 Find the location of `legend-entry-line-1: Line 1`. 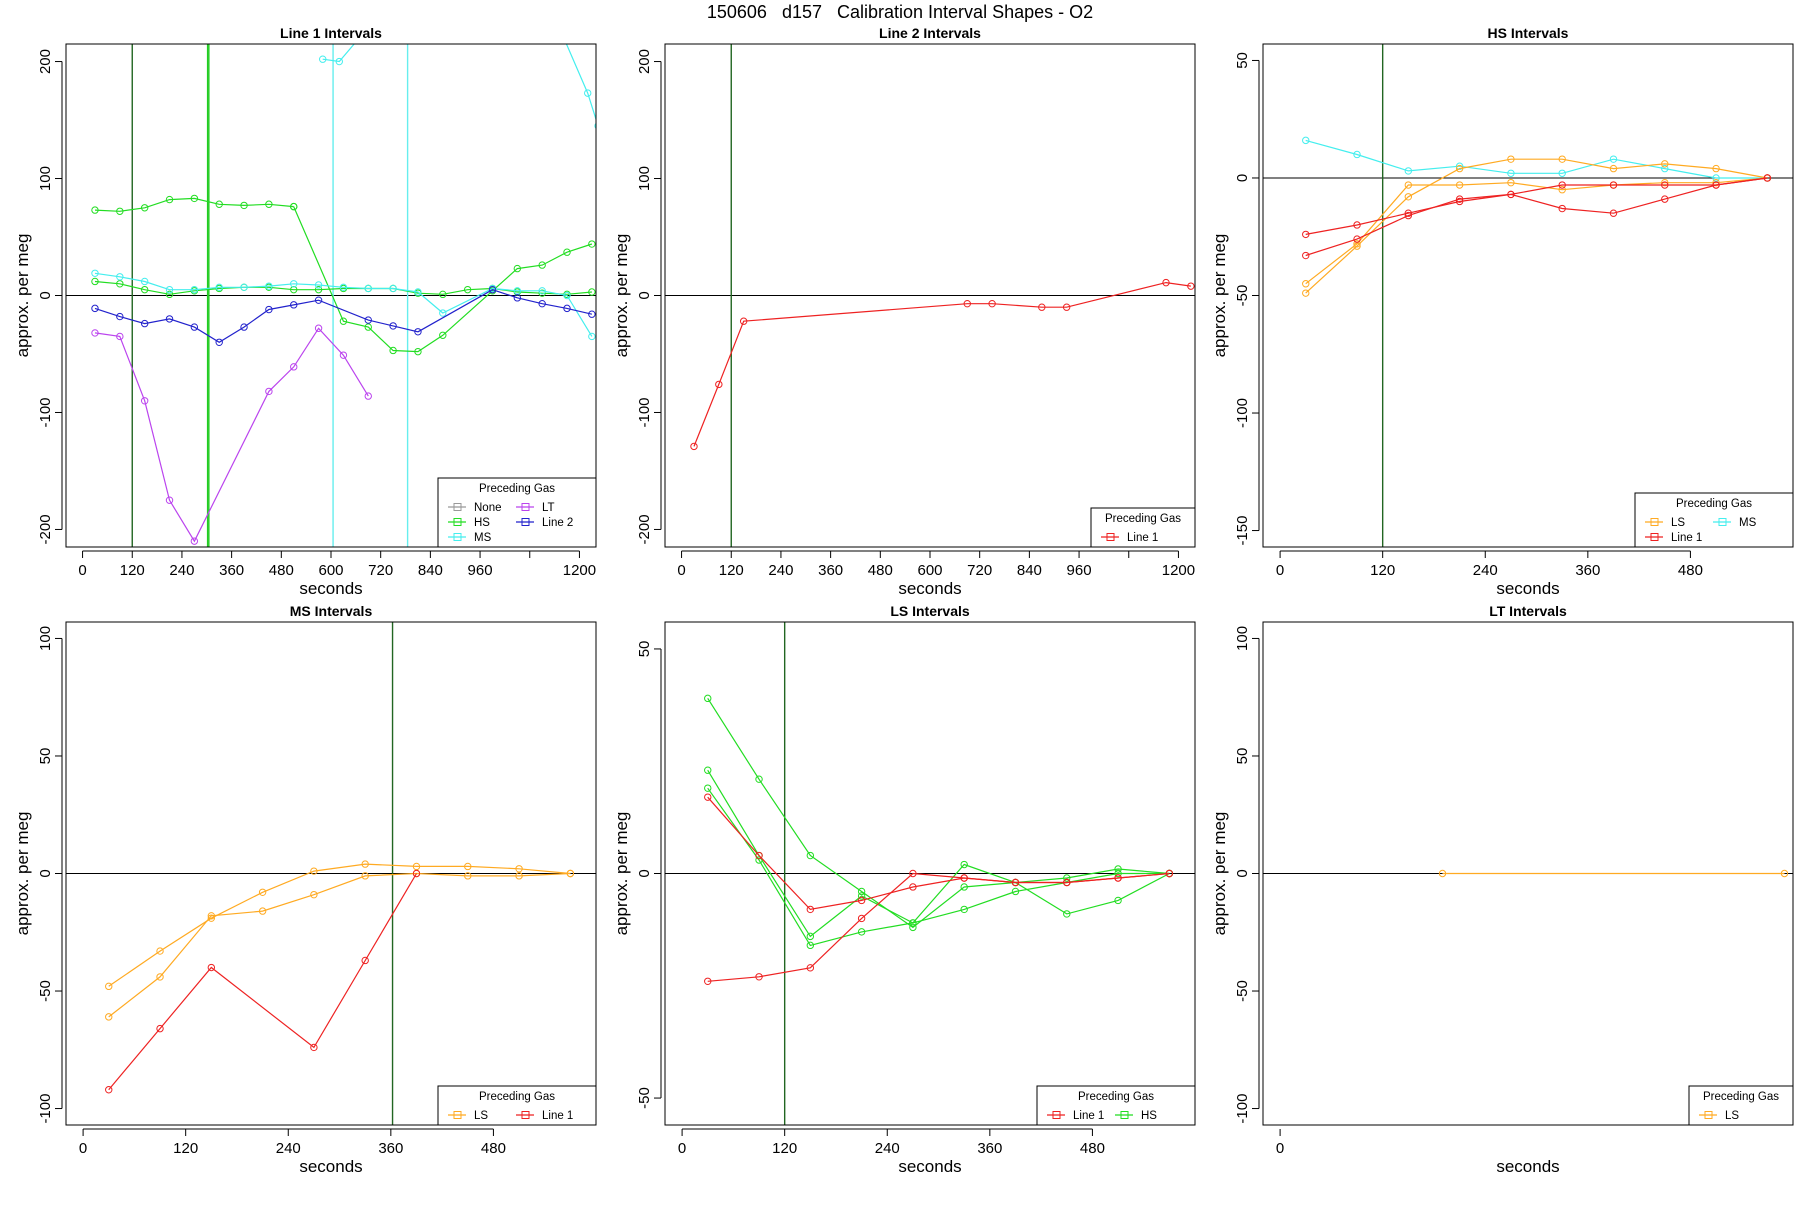

legend-entry-line-1: Line 1 is located at coordinates (1075, 1116).